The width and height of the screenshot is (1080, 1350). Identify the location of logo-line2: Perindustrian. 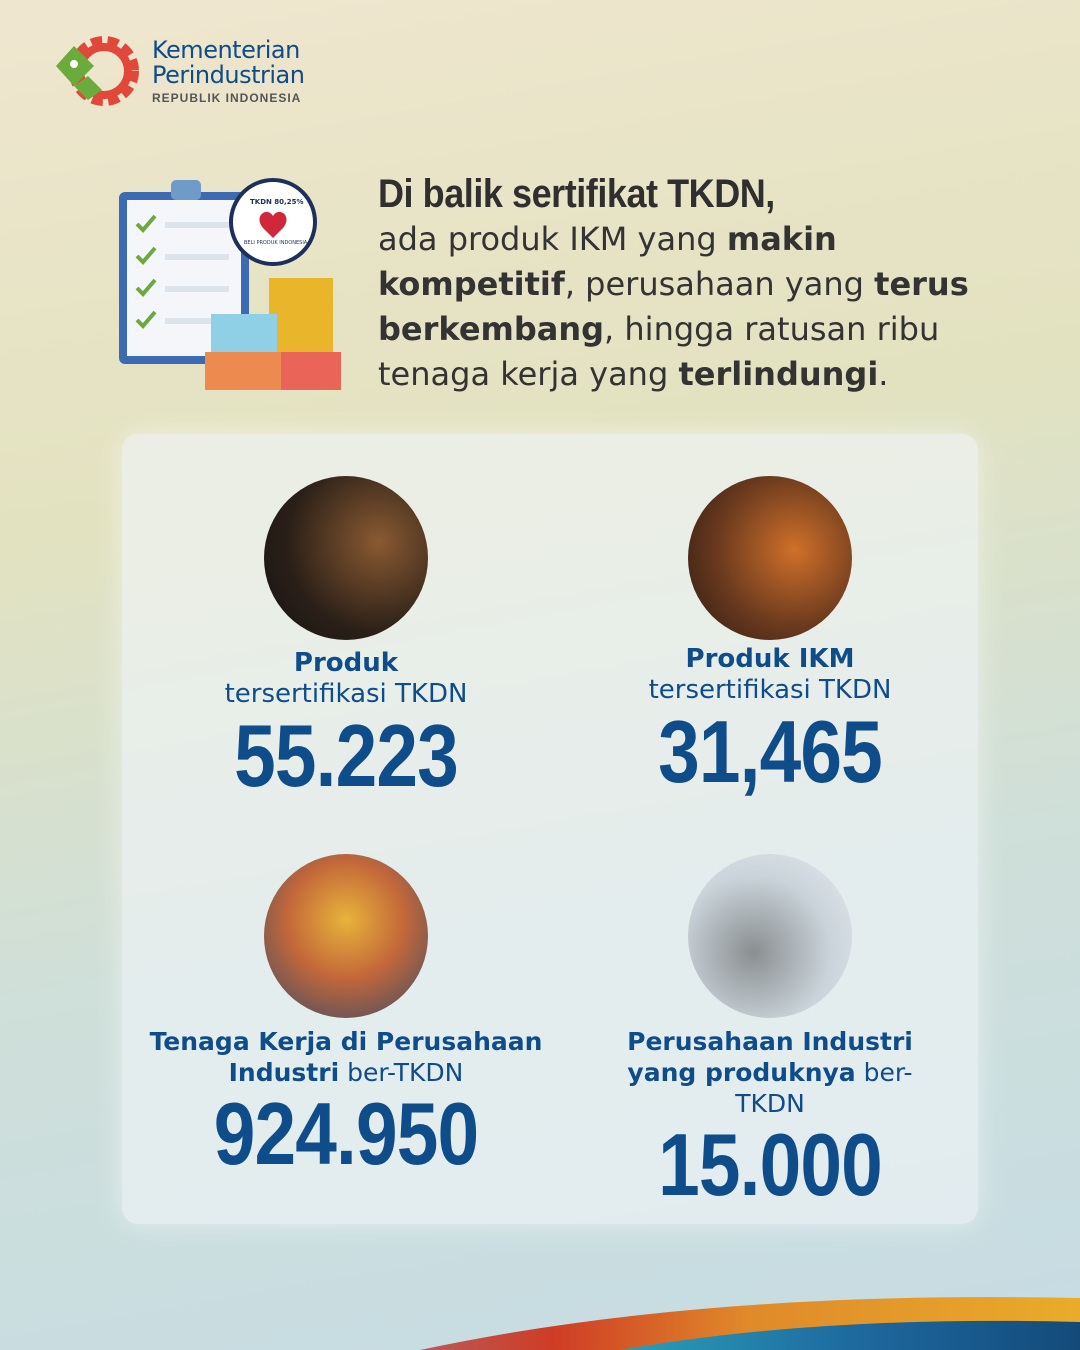
(228, 74).